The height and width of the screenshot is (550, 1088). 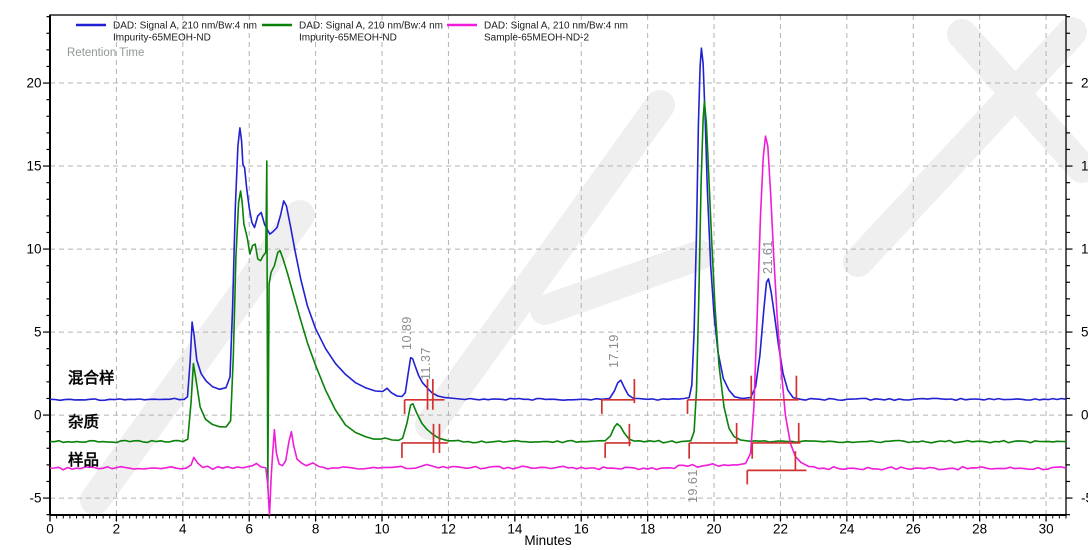 What do you see at coordinates (768, 257) in the screenshot?
I see `peak-label-4: 21.61` at bounding box center [768, 257].